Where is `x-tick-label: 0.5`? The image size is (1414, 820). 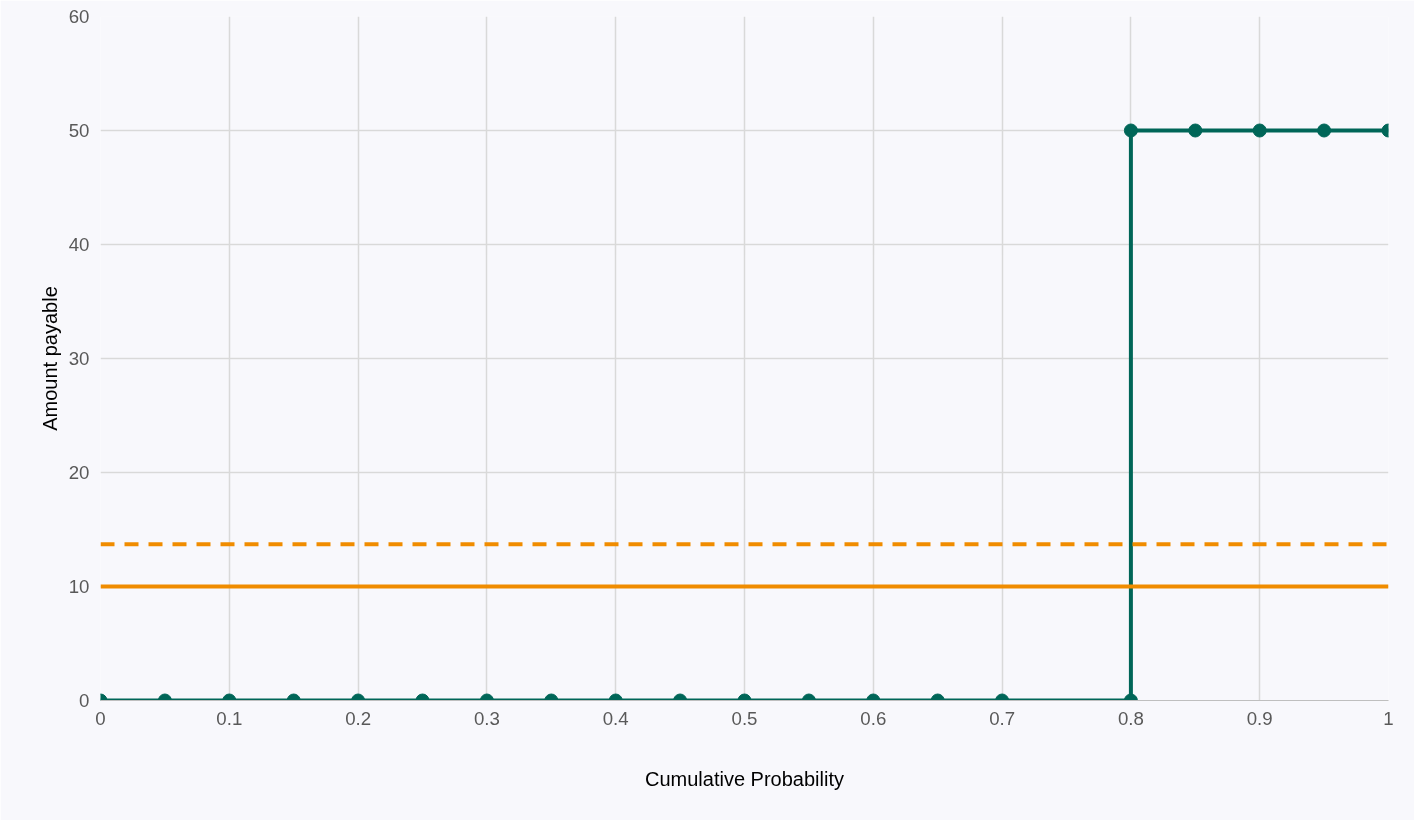
x-tick-label: 0.5 is located at coordinates (744, 718).